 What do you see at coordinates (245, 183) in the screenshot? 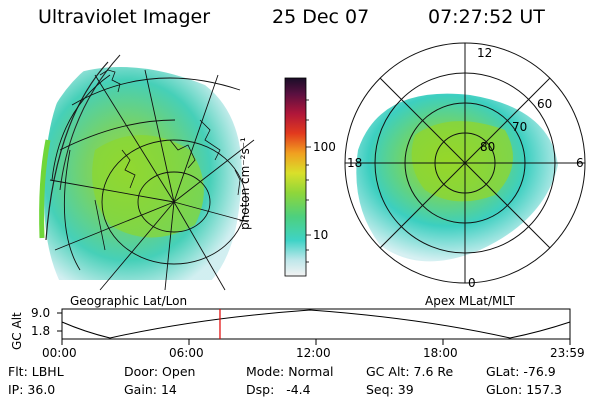
I see `colorbar-unit-label: photon cm⁻²s⁻¹` at bounding box center [245, 183].